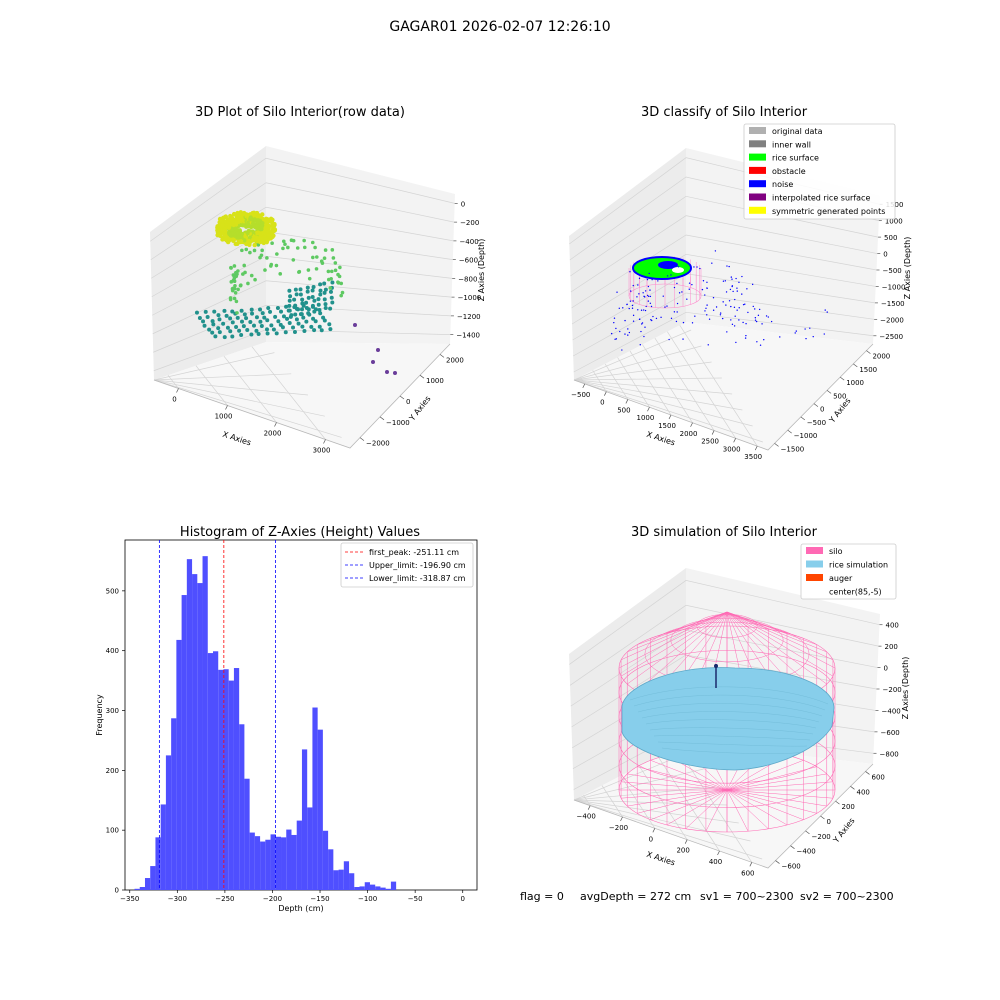 This screenshot has height=1000, width=1000. What do you see at coordinates (398, 423) in the screenshot?
I see `raw-3d-ytick-label: −1000` at bounding box center [398, 423].